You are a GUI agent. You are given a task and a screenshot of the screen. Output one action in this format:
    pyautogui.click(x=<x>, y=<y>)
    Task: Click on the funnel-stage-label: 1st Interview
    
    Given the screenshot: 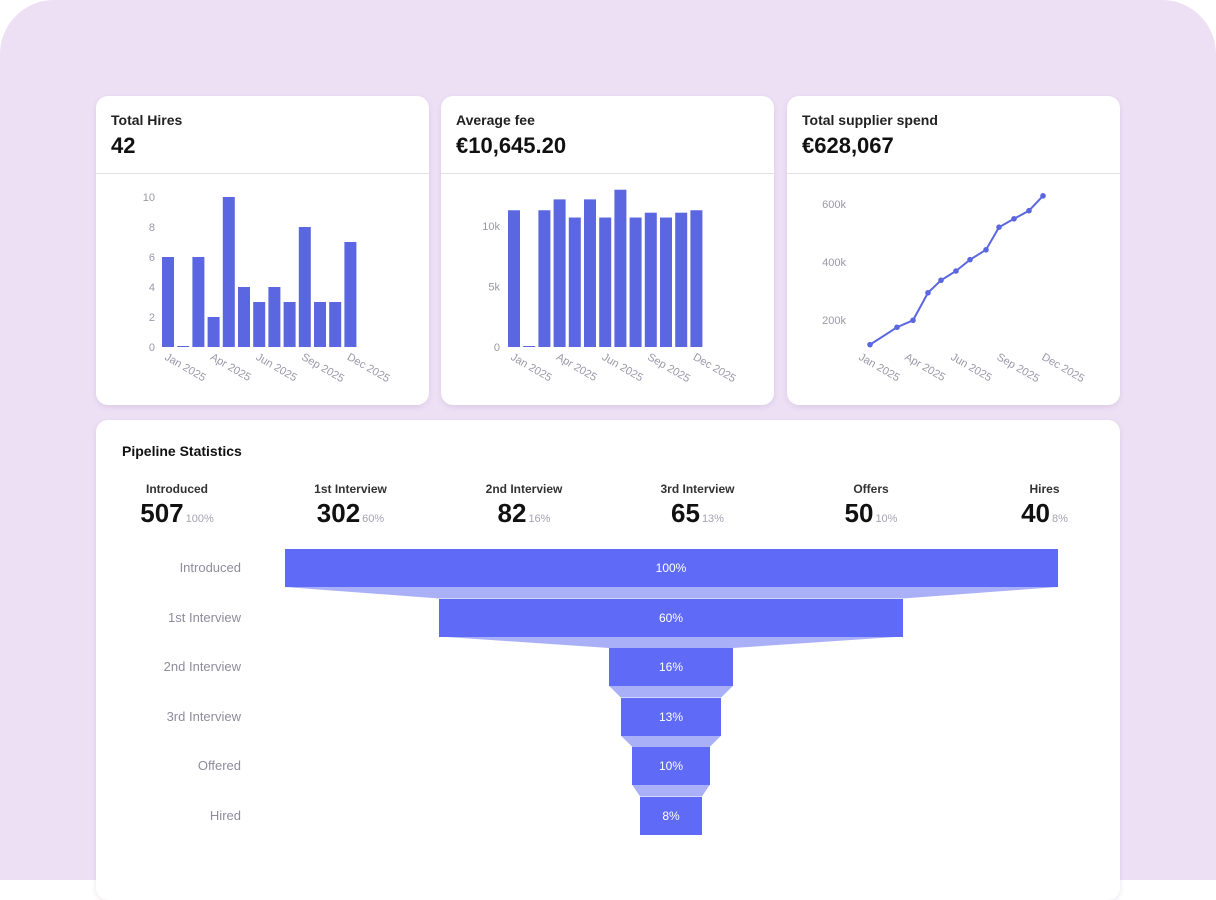 What is the action you would take?
    pyautogui.click(x=204, y=617)
    